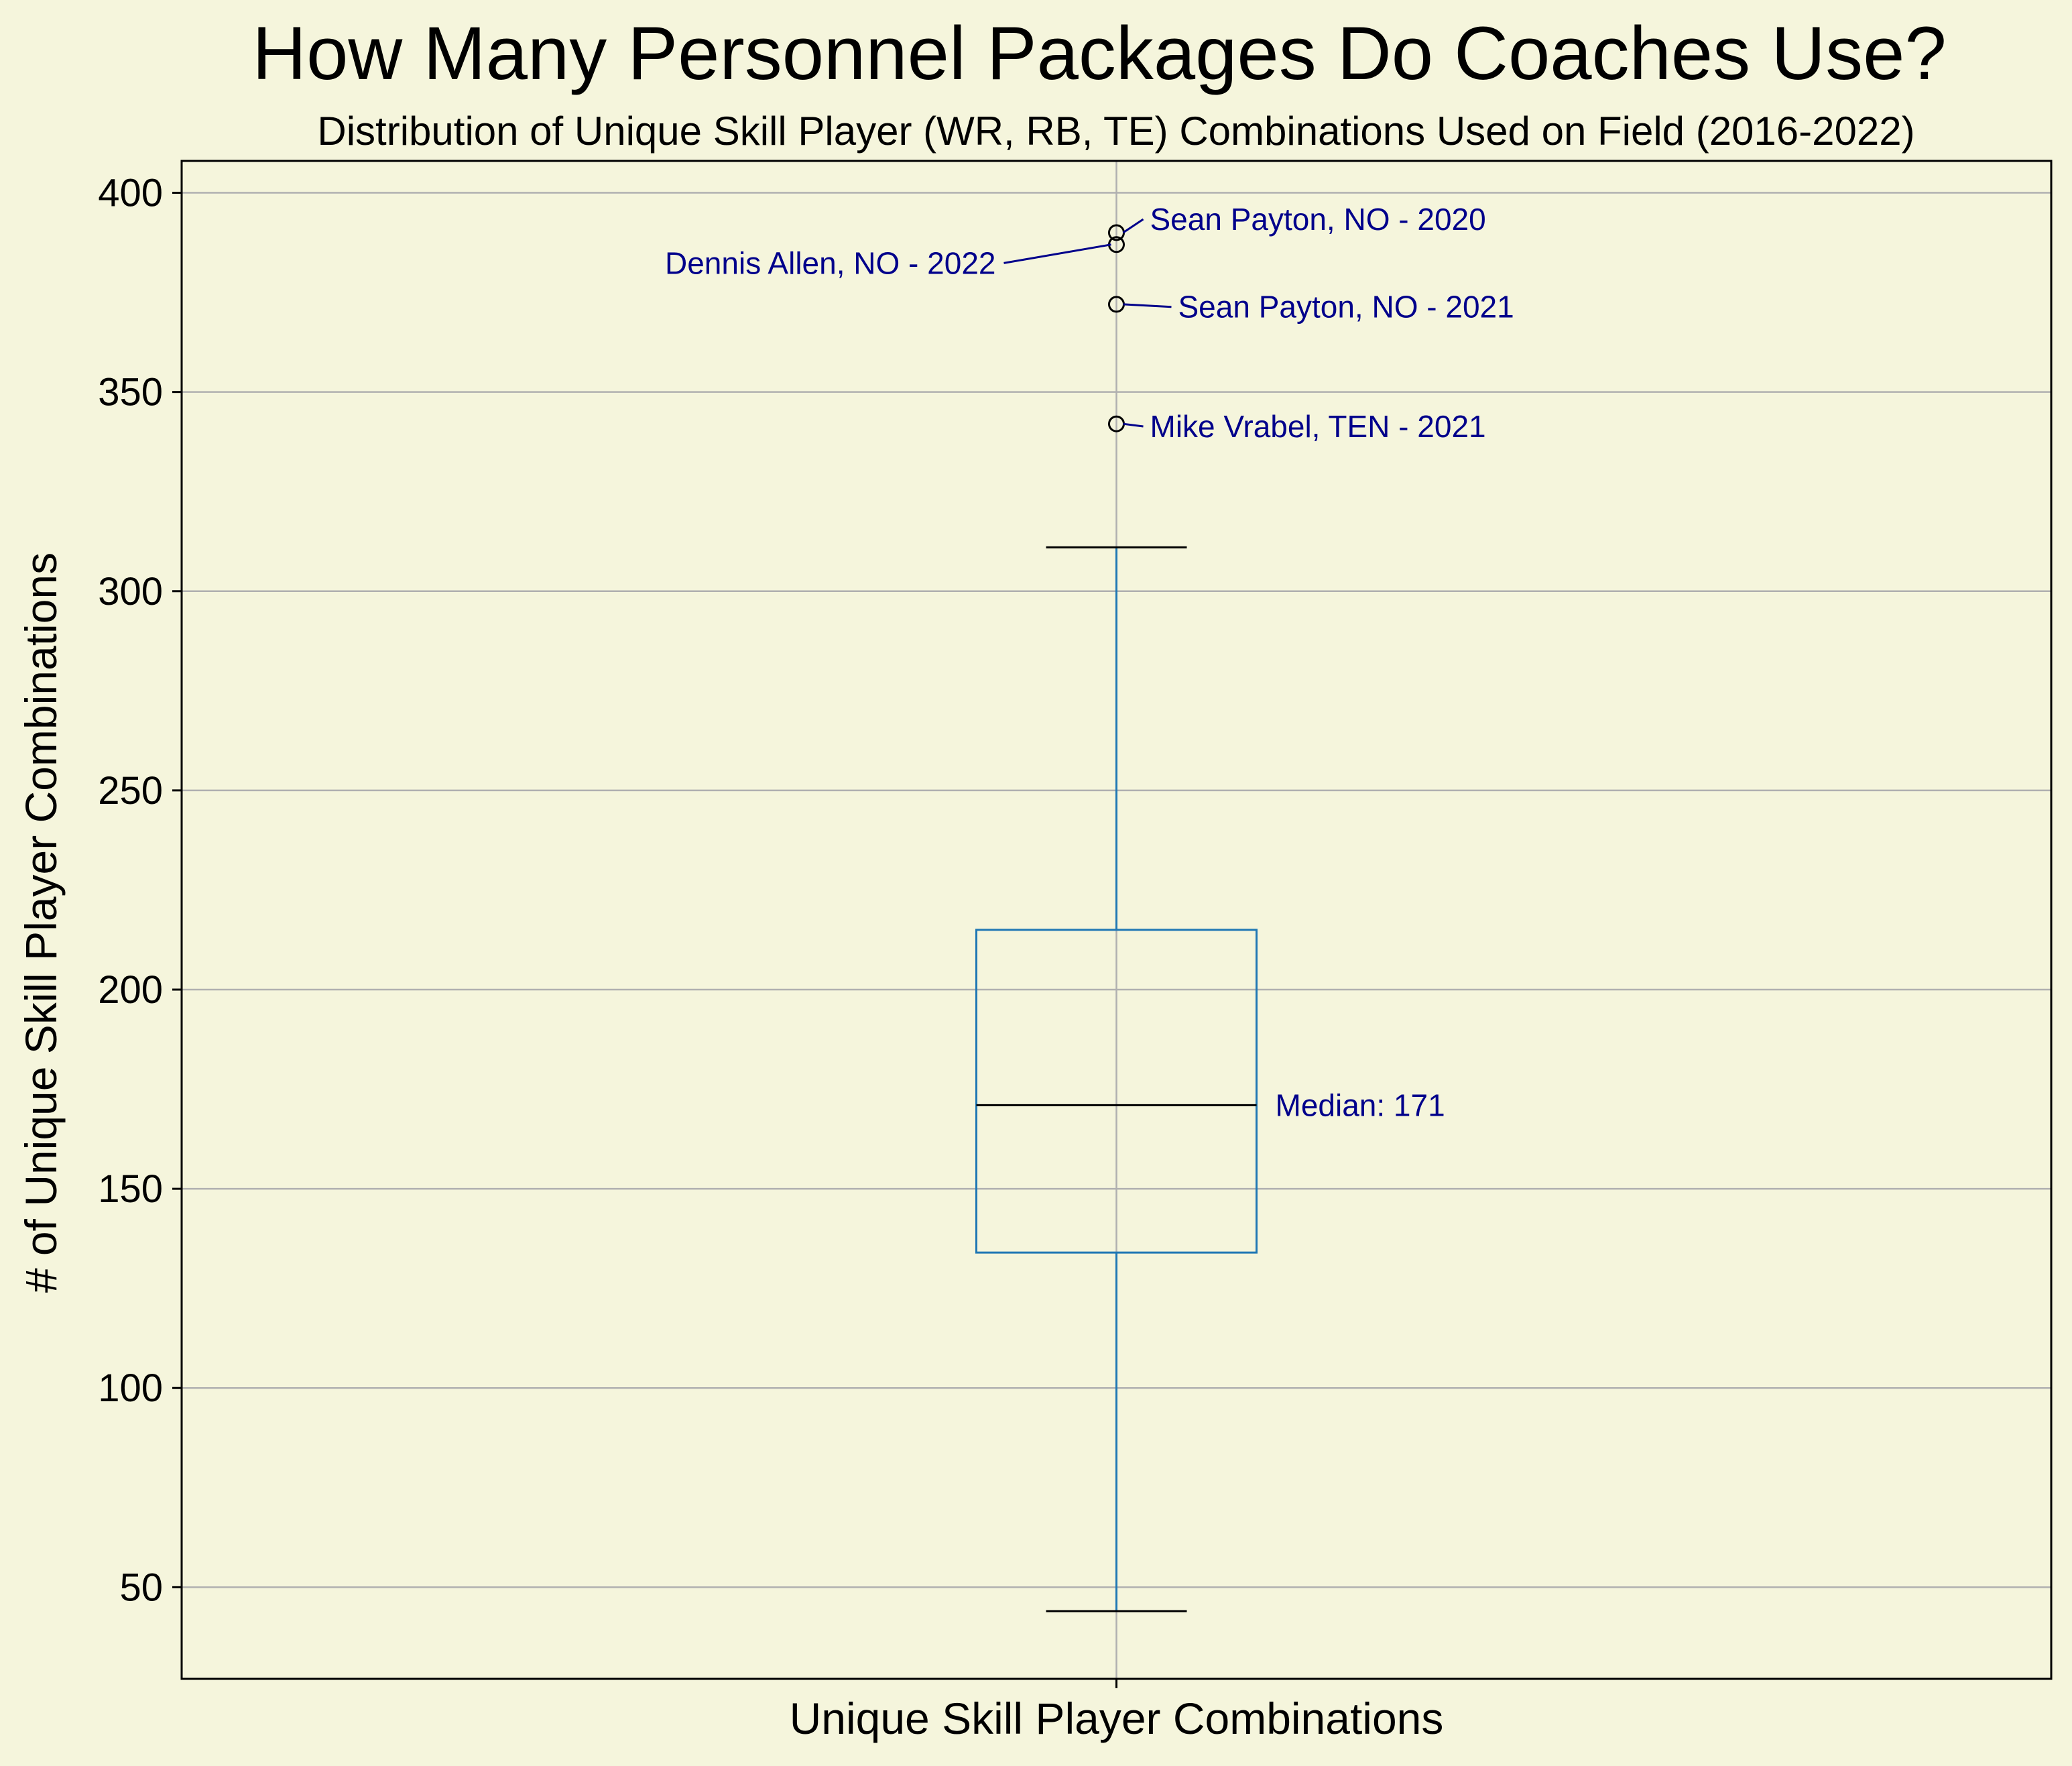 The height and width of the screenshot is (1766, 2072). Describe the element at coordinates (130, 990) in the screenshot. I see `y-tick-label-200: 200` at that location.